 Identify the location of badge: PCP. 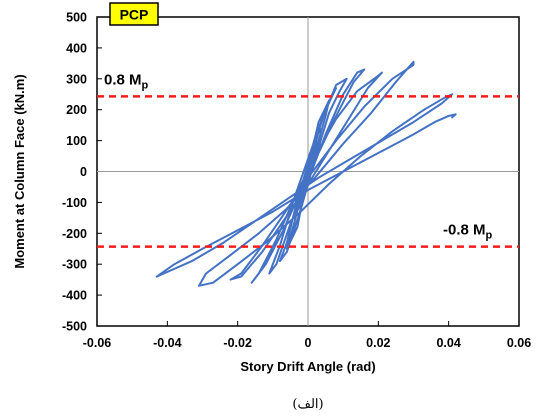
(134, 14).